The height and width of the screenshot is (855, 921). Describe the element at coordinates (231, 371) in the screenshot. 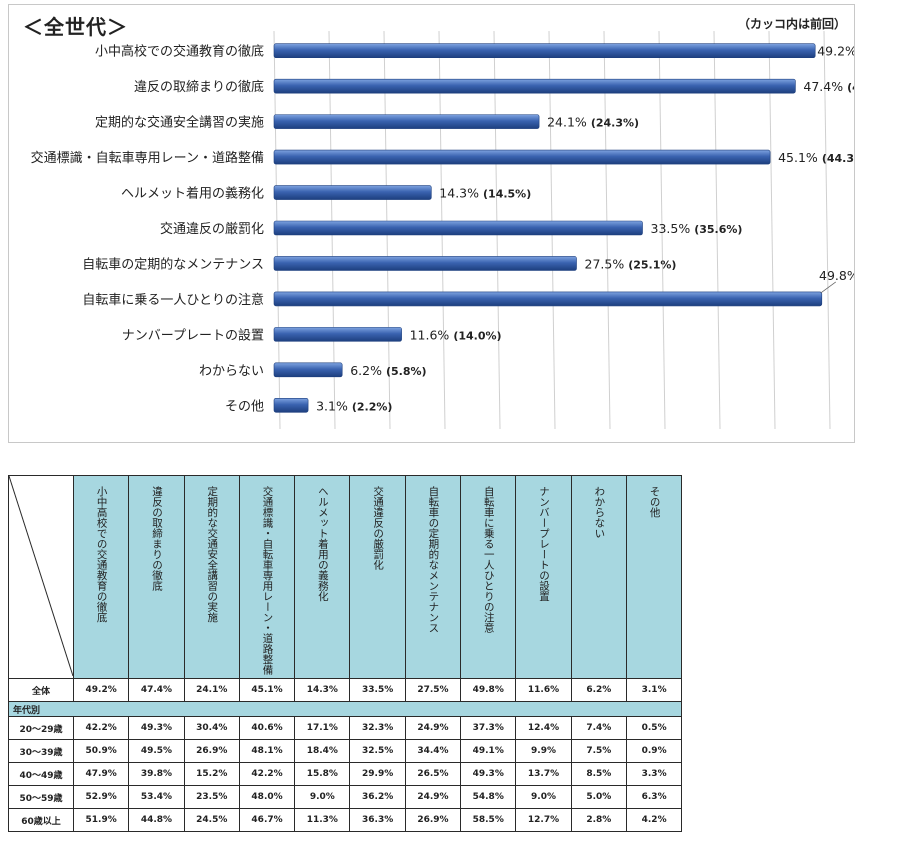

I see `category-label: わからない` at that location.